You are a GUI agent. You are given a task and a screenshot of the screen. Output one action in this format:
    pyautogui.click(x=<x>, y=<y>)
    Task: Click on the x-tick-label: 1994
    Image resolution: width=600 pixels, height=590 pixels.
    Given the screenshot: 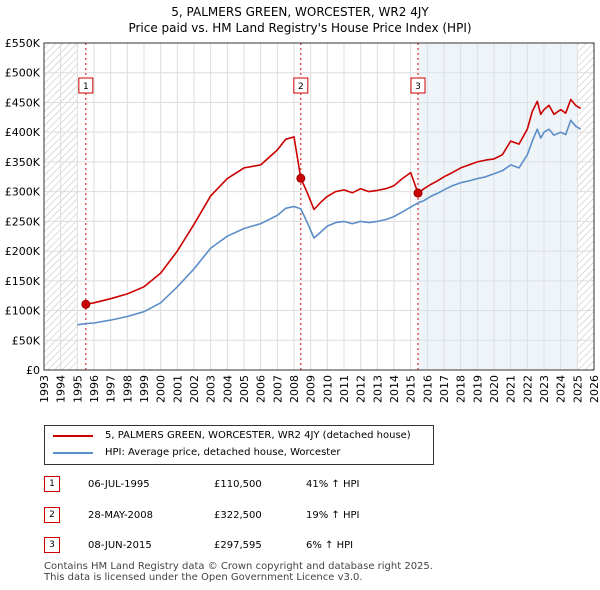 What is the action you would take?
    pyautogui.click(x=61, y=389)
    